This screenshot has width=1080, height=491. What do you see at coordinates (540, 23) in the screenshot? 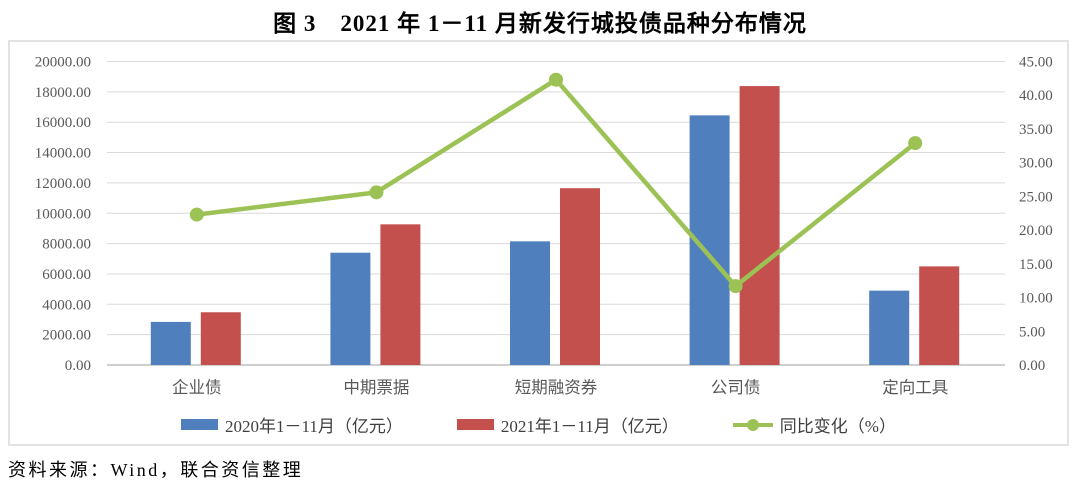
I see `chart-title: 图 3 2021 年 1－11 月新发行城投债品种分布情况` at bounding box center [540, 23].